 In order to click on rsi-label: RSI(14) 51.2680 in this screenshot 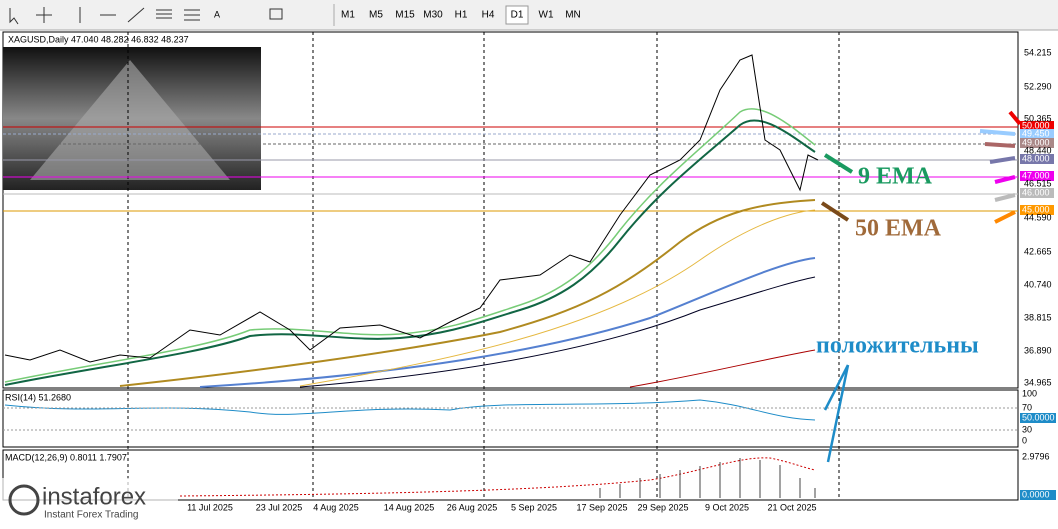, I will do `click(38, 397)`.